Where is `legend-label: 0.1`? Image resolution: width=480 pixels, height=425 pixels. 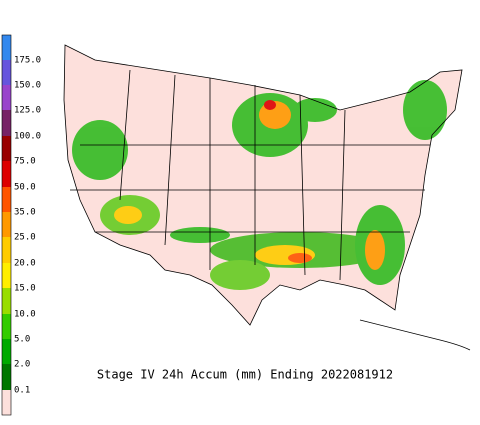
legend-label: 0.1 is located at coordinates (22, 391).